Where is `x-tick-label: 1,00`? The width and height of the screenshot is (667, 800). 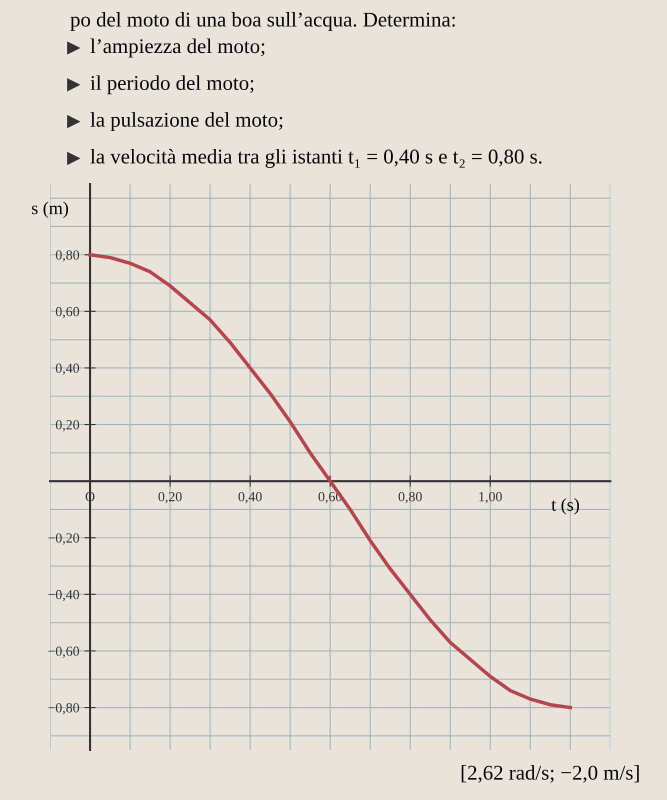
x-tick-label: 1,00 is located at coordinates (490, 498).